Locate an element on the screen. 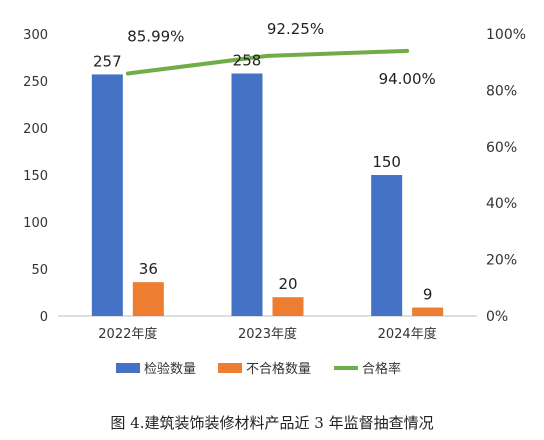 This screenshot has width=544, height=440. category-label: 2024年度 is located at coordinates (407, 334).